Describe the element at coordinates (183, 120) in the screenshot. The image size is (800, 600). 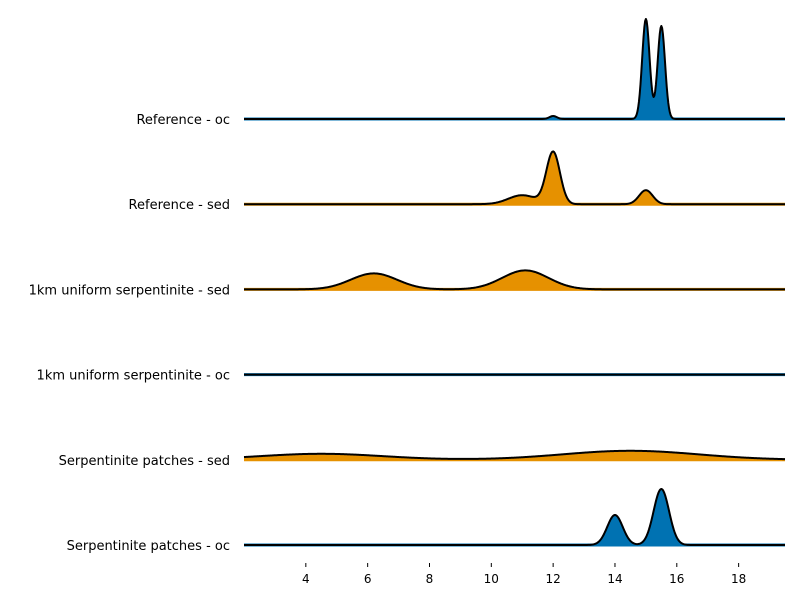
I see `row-label: Reference - oc` at that location.